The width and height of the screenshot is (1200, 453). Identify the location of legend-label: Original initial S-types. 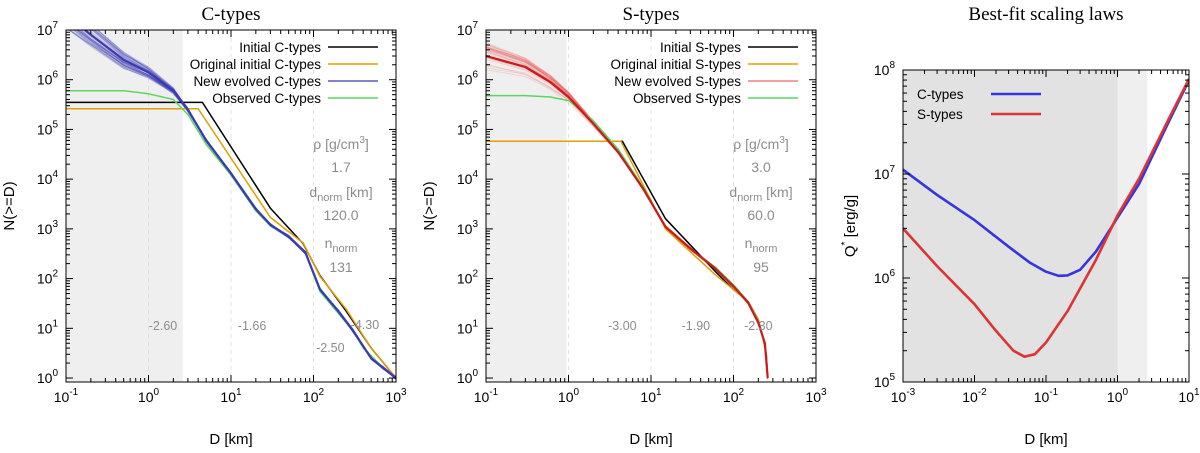
(675, 64).